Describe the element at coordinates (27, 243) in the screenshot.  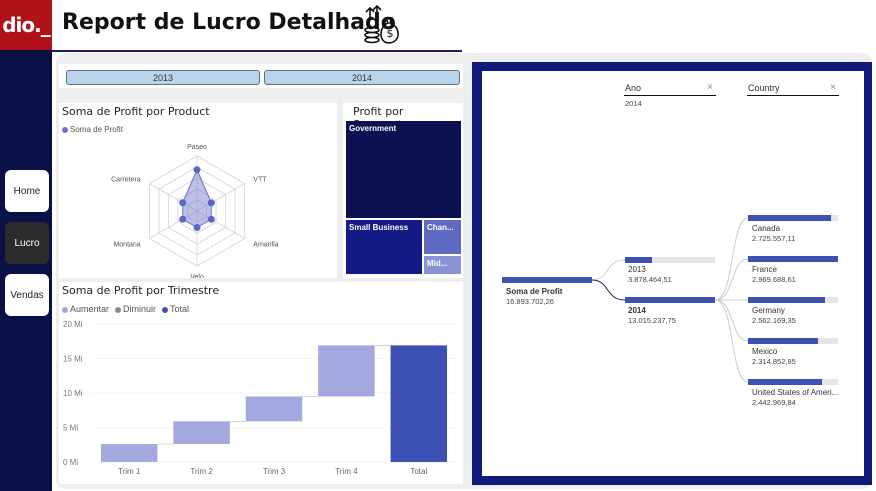
I see `nav-lucro-button: Lucro` at that location.